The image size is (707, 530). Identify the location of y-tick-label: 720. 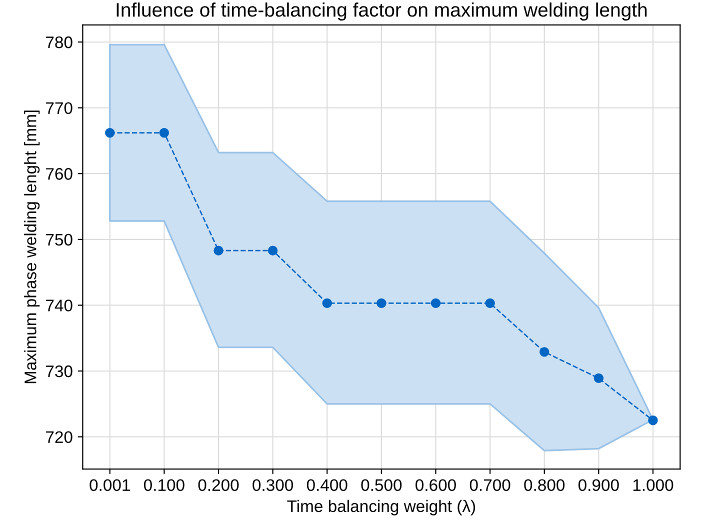
(59, 437).